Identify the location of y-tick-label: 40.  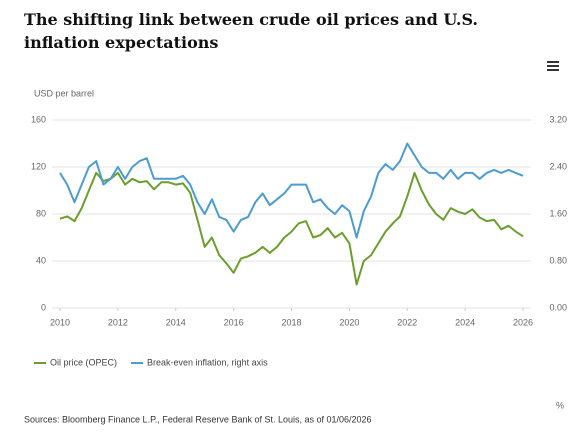
(41, 260).